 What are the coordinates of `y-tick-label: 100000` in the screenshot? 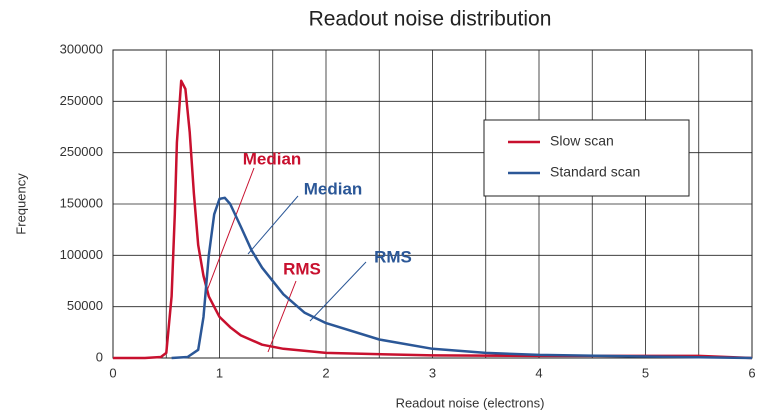 It's located at (81, 254).